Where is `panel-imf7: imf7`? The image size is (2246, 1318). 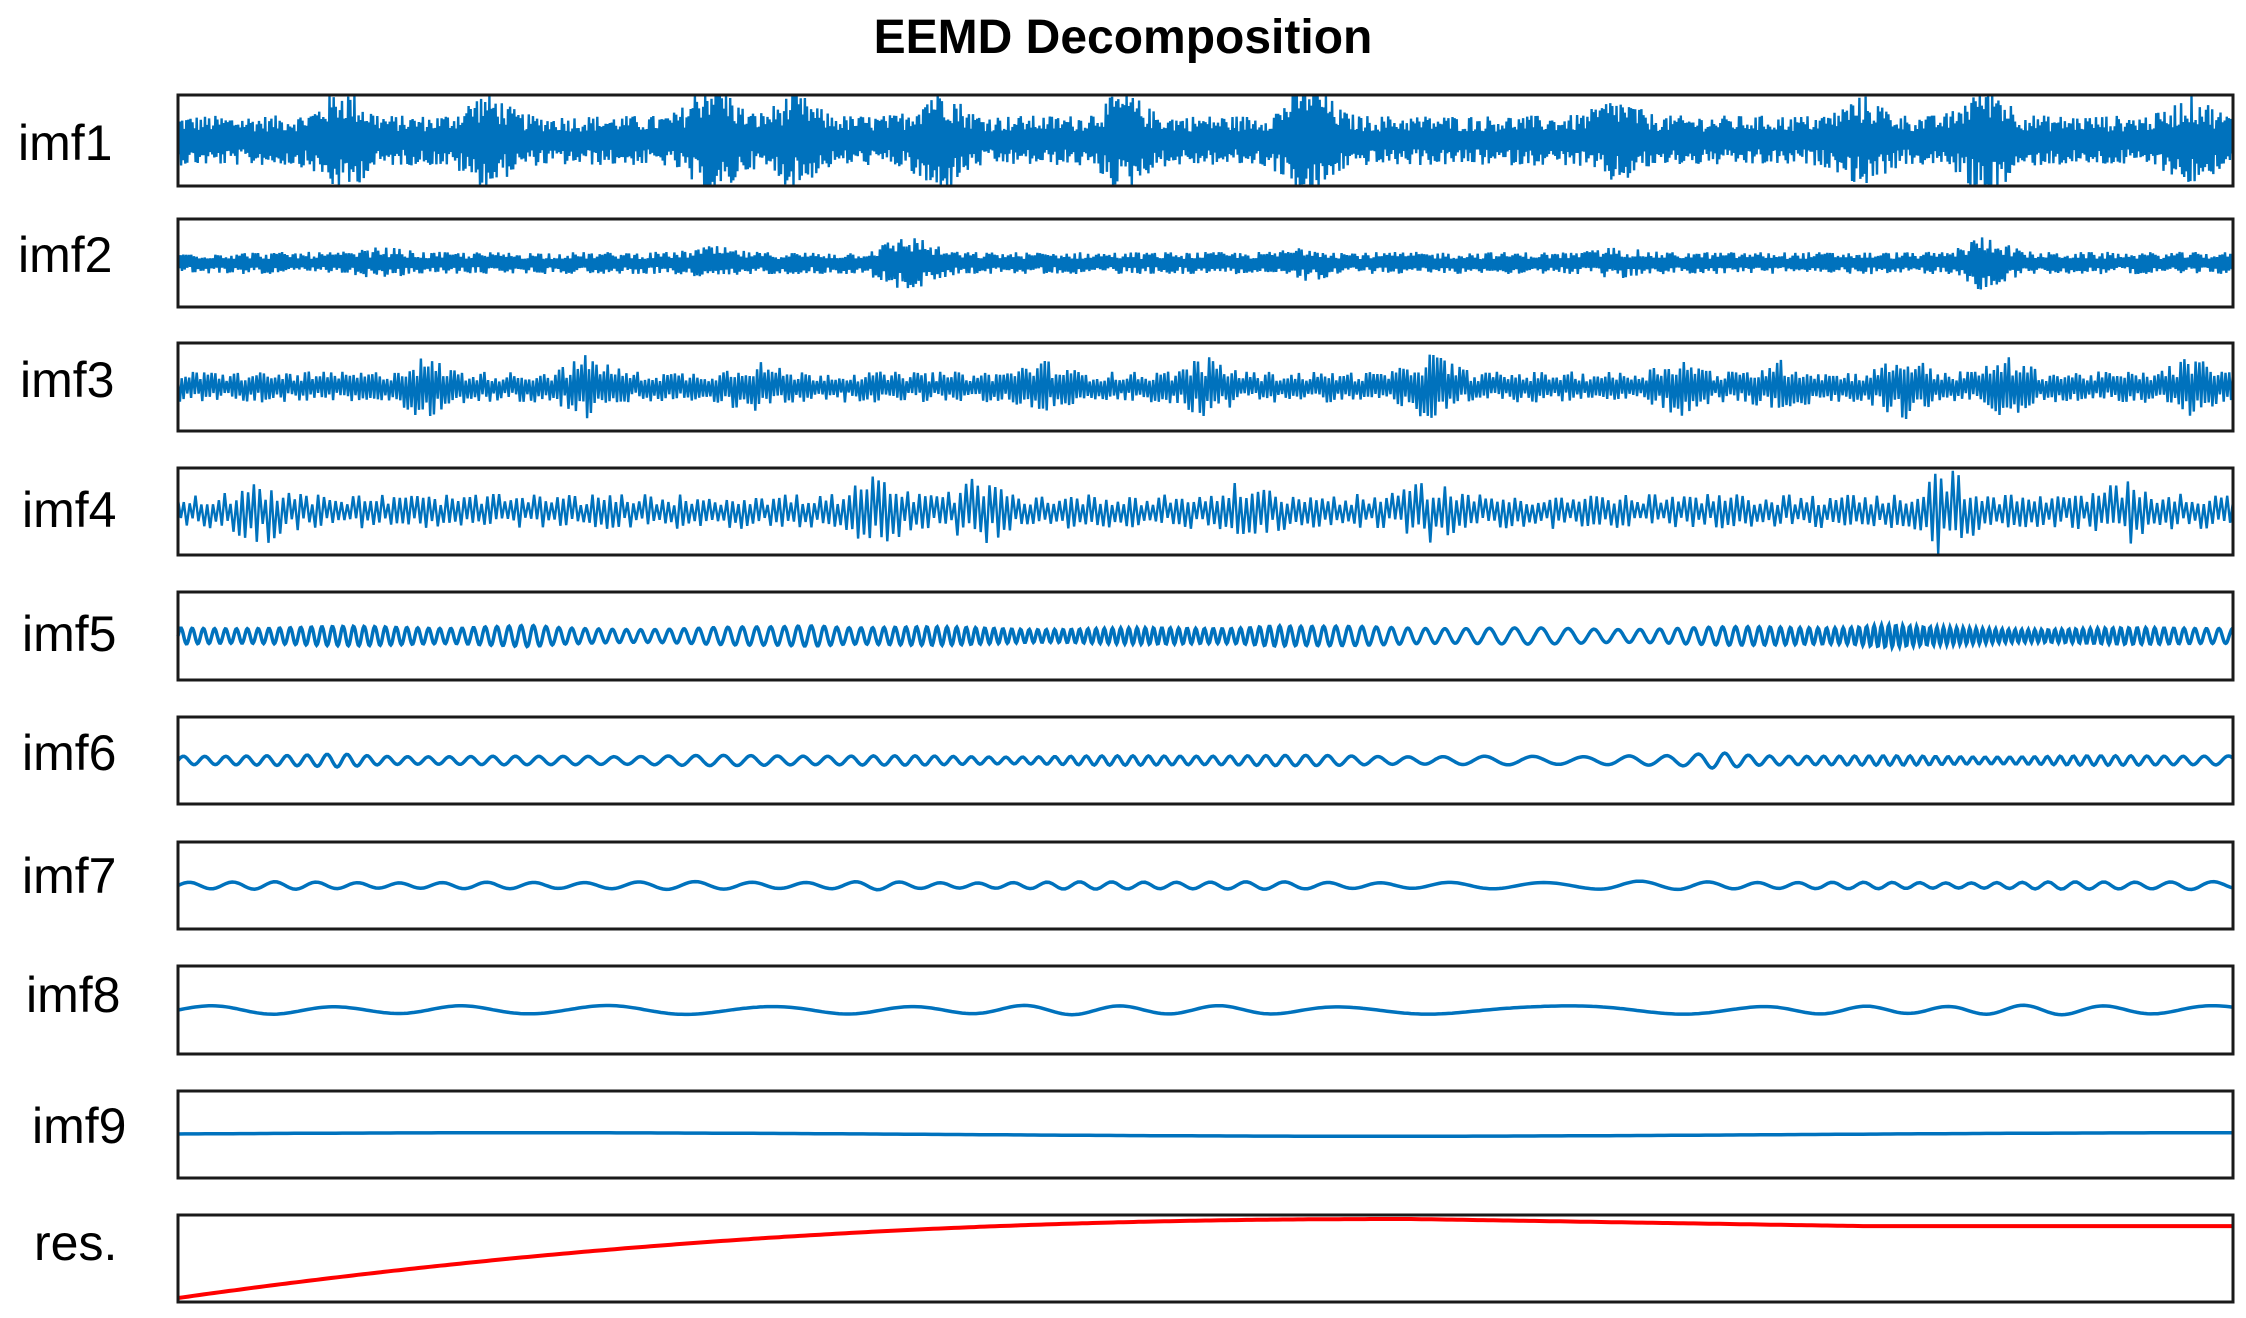 panel-imf7: imf7 is located at coordinates (1128, 885).